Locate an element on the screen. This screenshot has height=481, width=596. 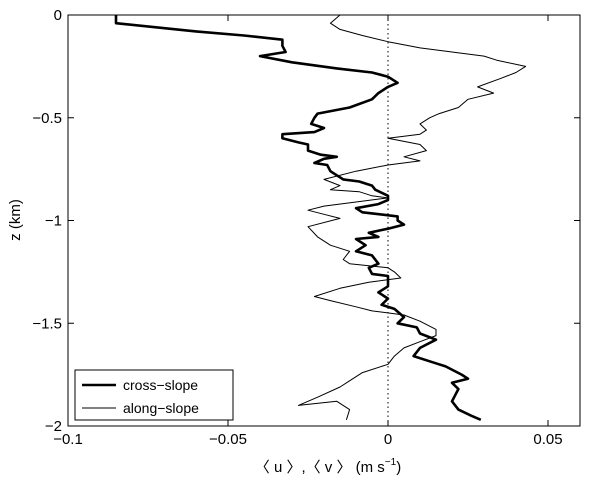
y-tick-label: −0.5 is located at coordinates (47, 118).